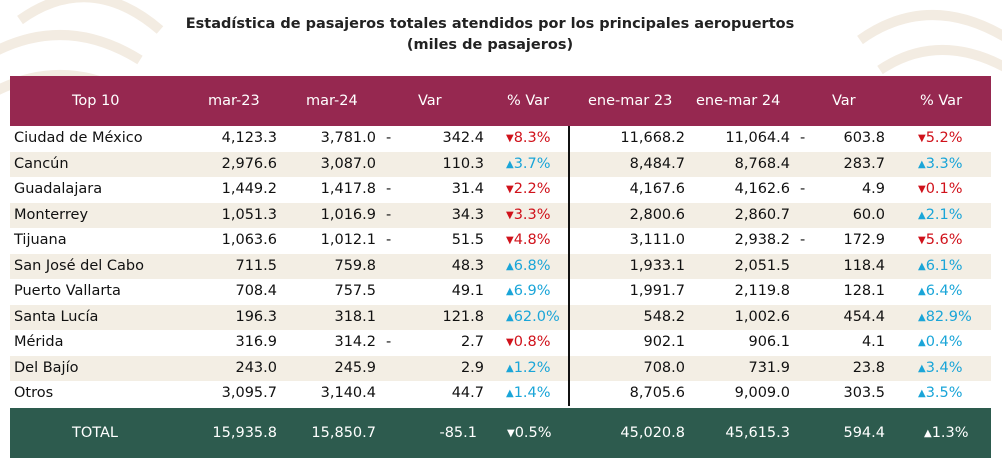 This screenshot has height=465, width=1002. I want to click on pct-var-value: 6.8%, so click(532, 265).